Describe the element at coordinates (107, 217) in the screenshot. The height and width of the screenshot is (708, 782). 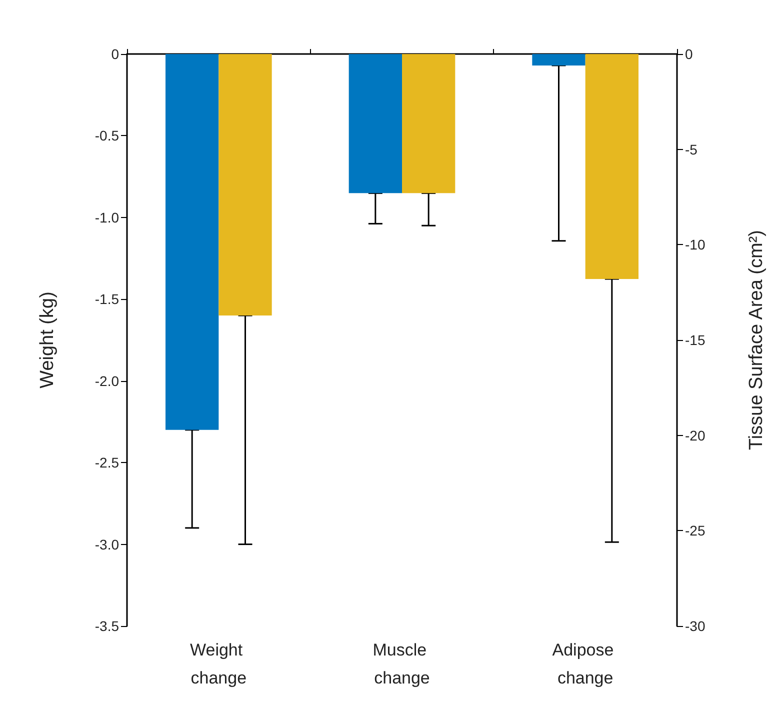
I see `y-tick-label: -1.0` at that location.